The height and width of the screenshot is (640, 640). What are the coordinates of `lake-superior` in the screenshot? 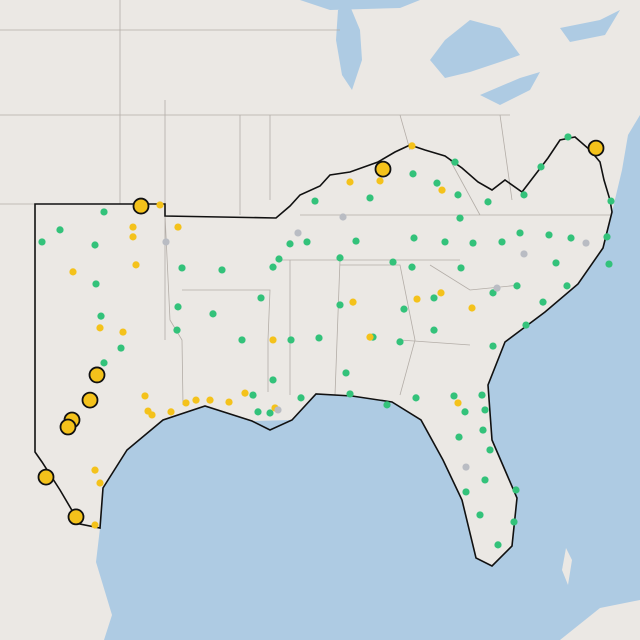 It's located at (360, 5).